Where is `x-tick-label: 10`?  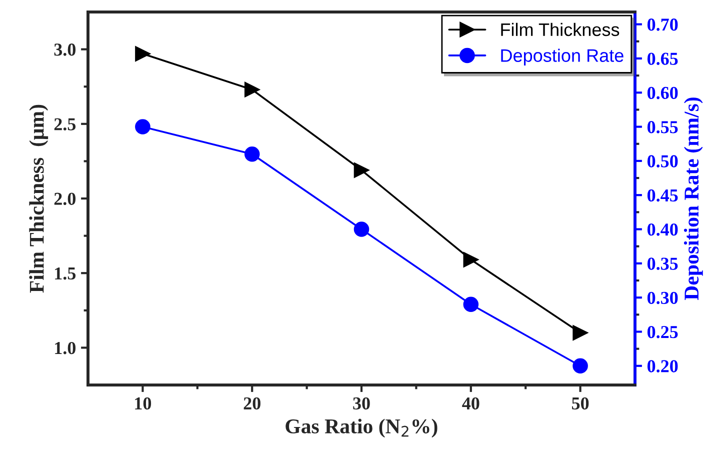
x-tick-label: 10 is located at coordinates (143, 403).